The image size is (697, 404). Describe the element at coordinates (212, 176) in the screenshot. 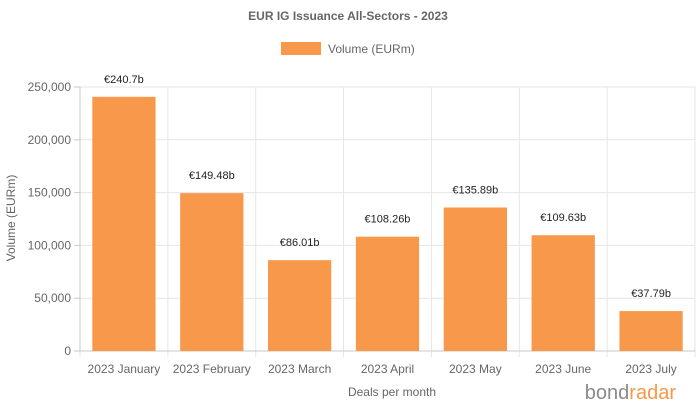

I see `data-label: €149.48b` at that location.